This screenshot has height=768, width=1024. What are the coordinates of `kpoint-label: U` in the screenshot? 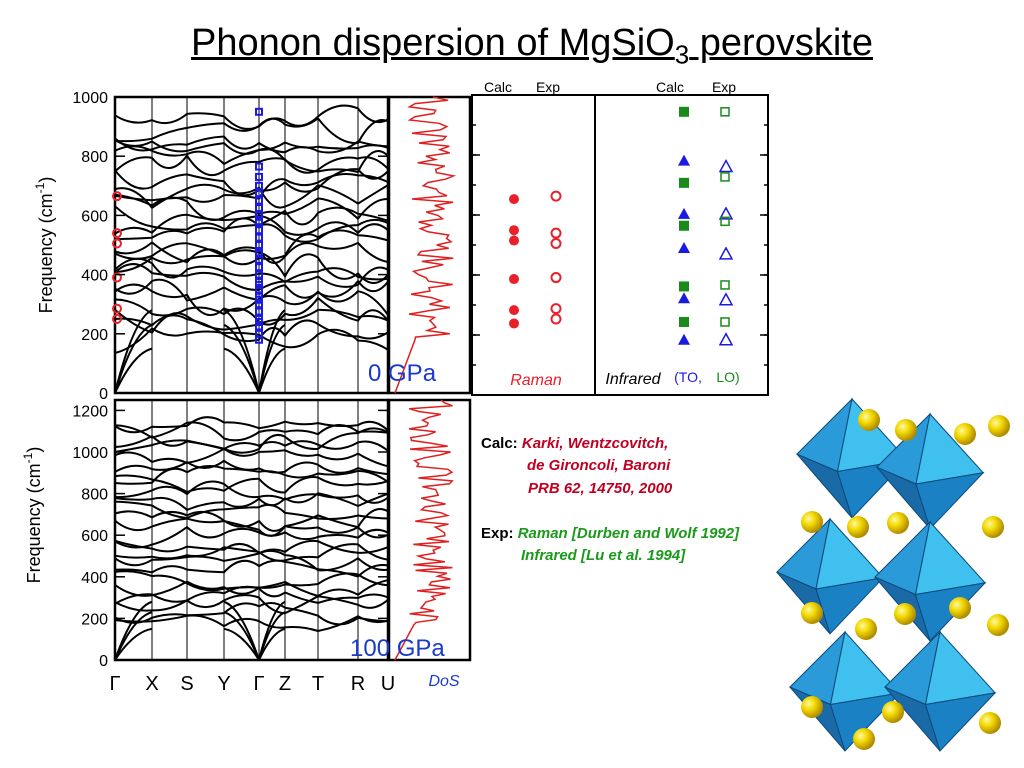 It's located at (388, 684).